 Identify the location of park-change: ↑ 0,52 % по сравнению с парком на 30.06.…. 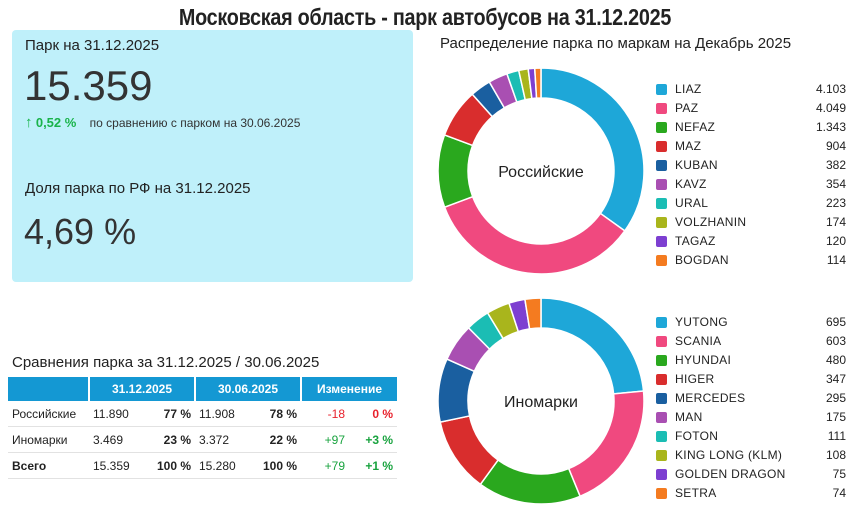
(162, 122).